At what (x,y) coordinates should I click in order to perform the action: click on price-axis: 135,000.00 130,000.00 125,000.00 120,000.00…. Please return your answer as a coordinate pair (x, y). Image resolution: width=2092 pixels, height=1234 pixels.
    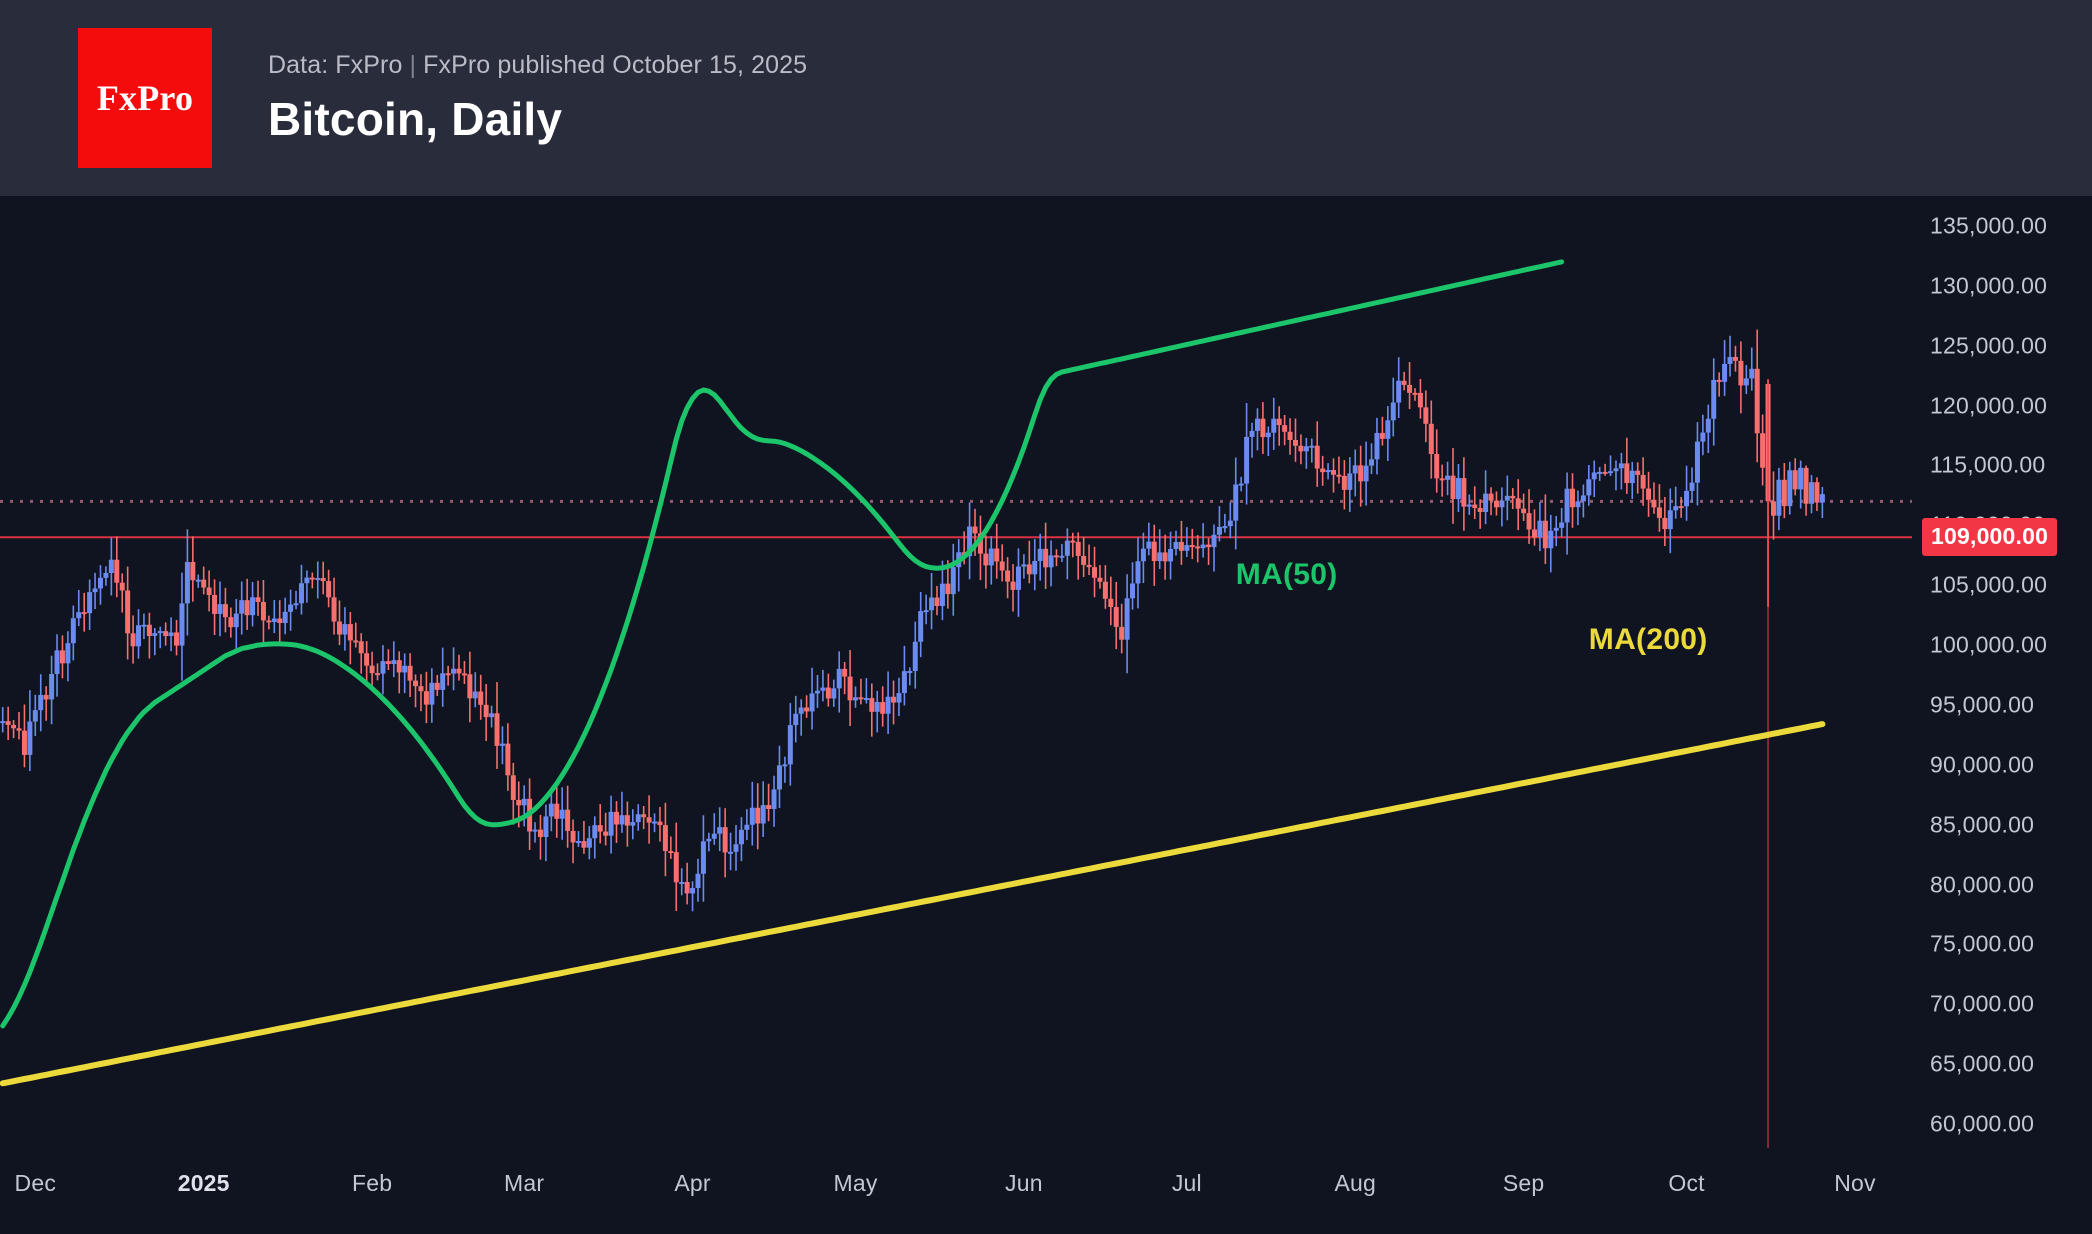
    Looking at the image, I should click on (2007, 672).